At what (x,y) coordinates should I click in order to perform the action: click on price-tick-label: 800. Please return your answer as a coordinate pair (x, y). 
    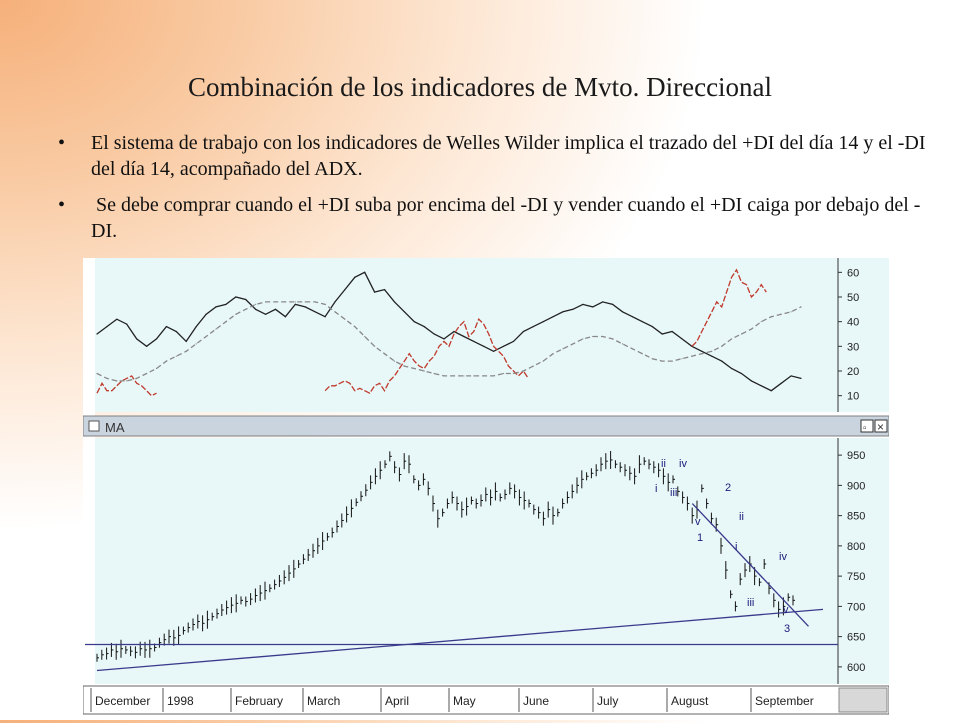
    Looking at the image, I should click on (856, 547).